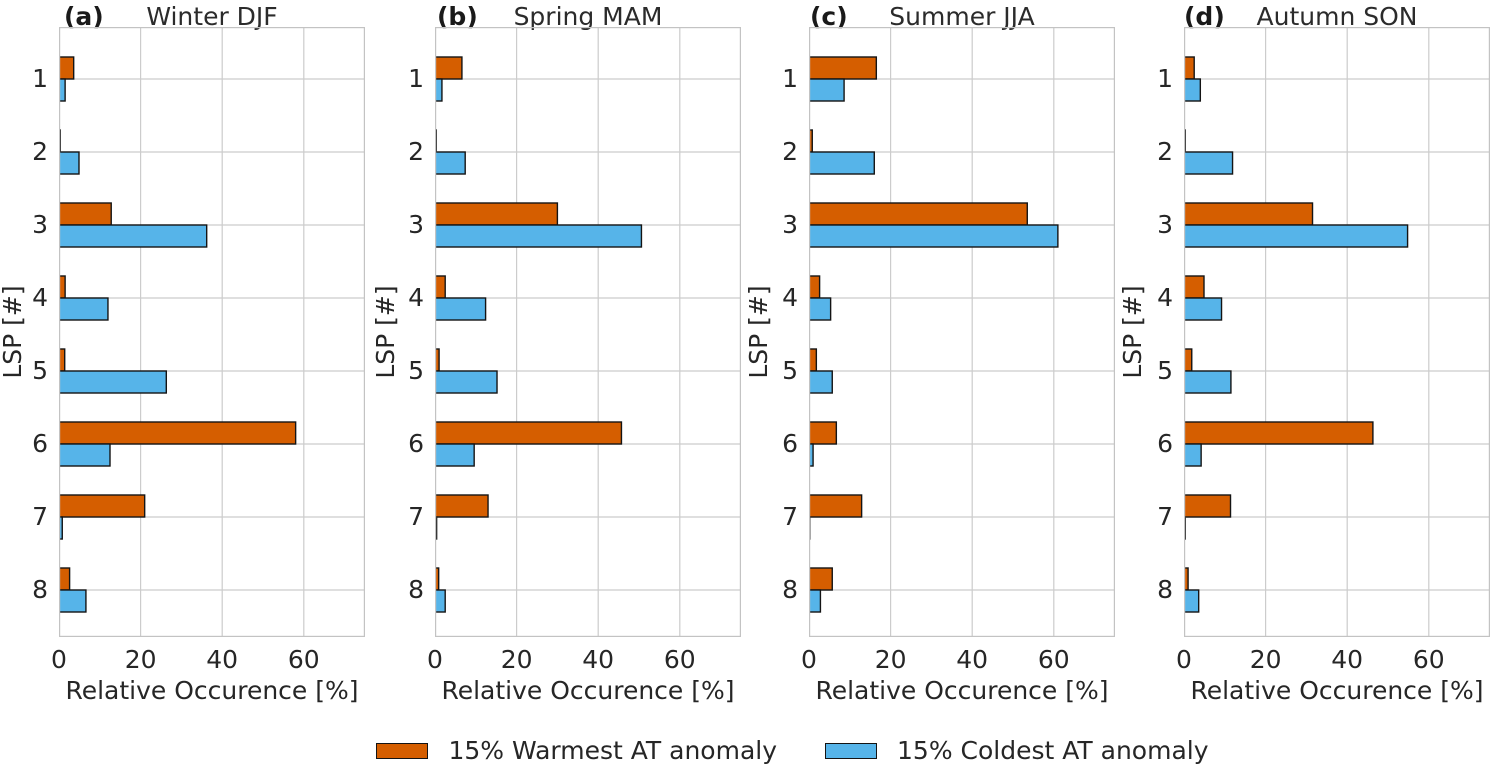 Image resolution: width=1493 pixels, height=764 pixels. Describe the element at coordinates (829, 16) in the screenshot. I see `panel-letter-label: (c)` at that location.